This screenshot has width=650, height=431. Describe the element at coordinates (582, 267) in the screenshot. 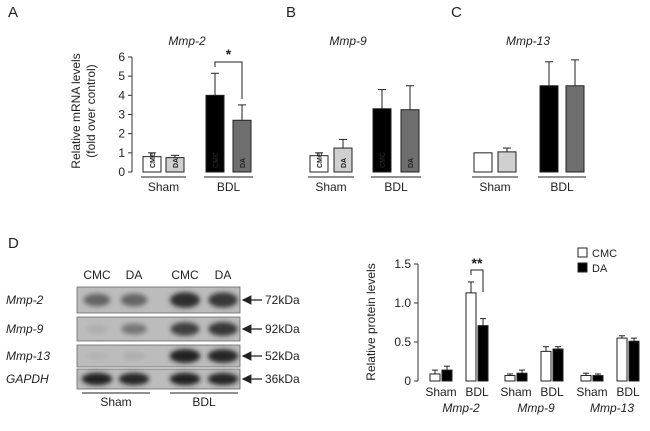

I see `legend-swatch-da` at that location.